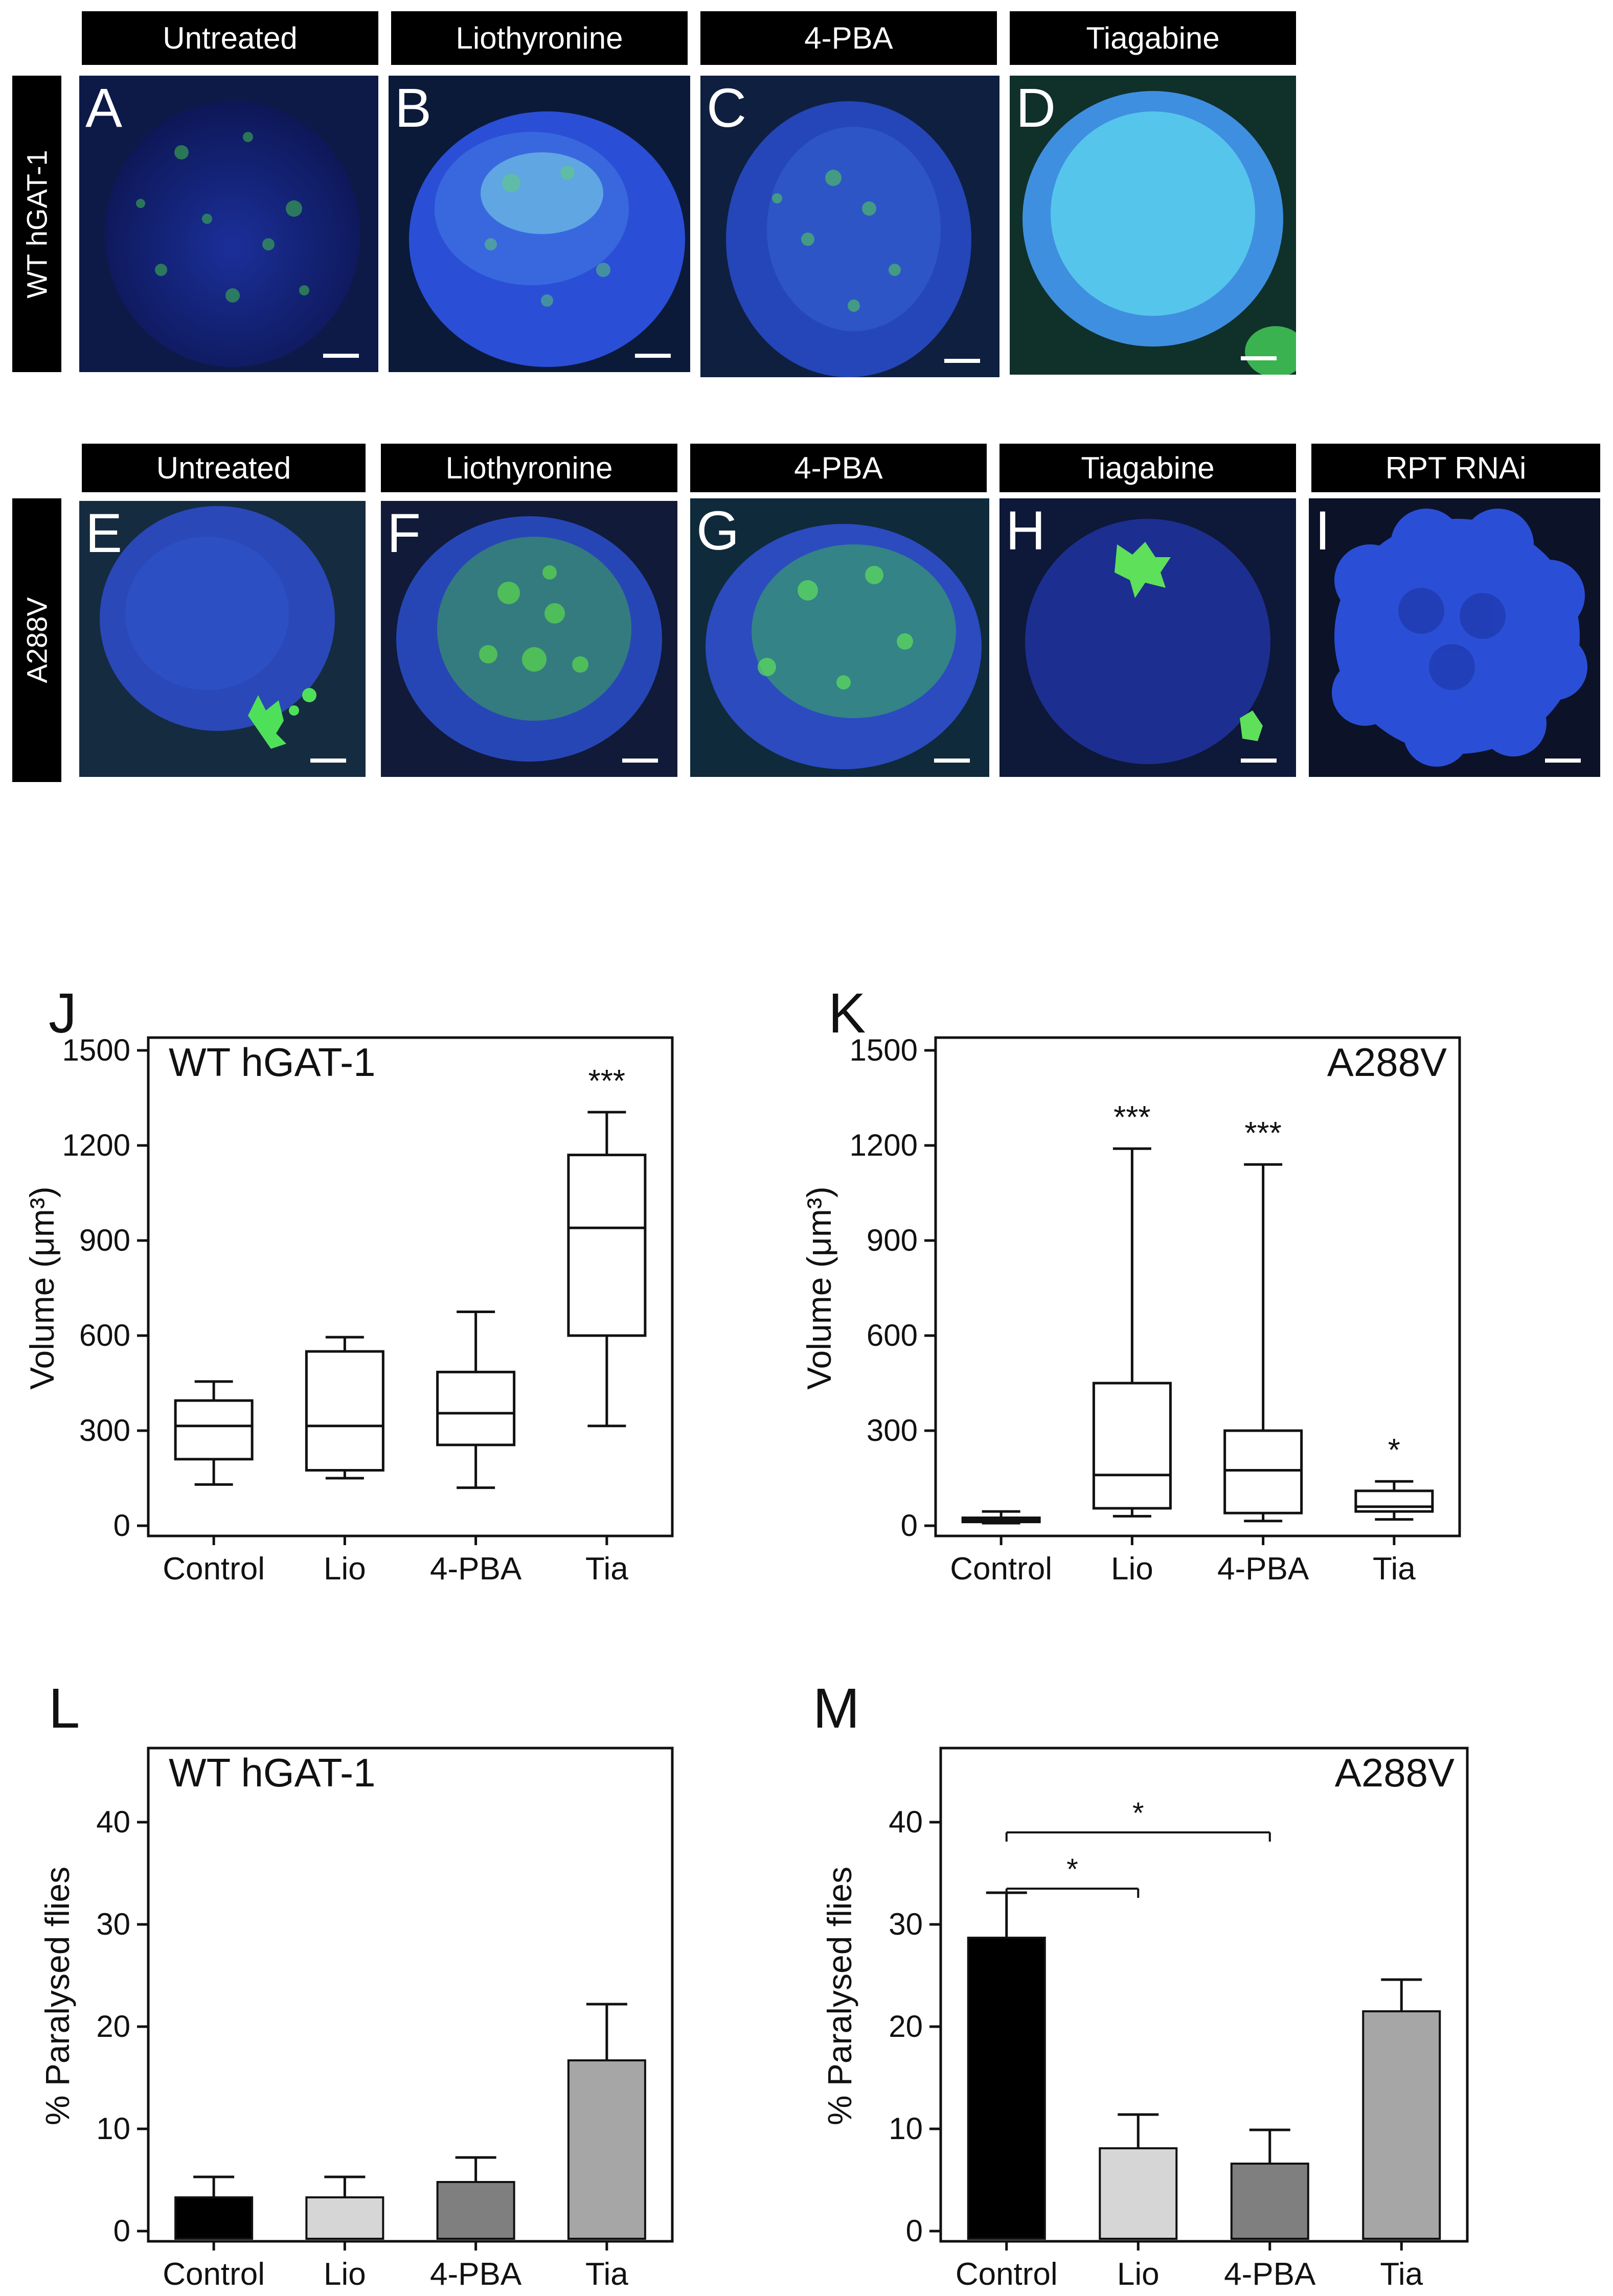 The image size is (1613, 2296). Describe the element at coordinates (1026, 530) in the screenshot. I see `panel-letter: H` at that location.